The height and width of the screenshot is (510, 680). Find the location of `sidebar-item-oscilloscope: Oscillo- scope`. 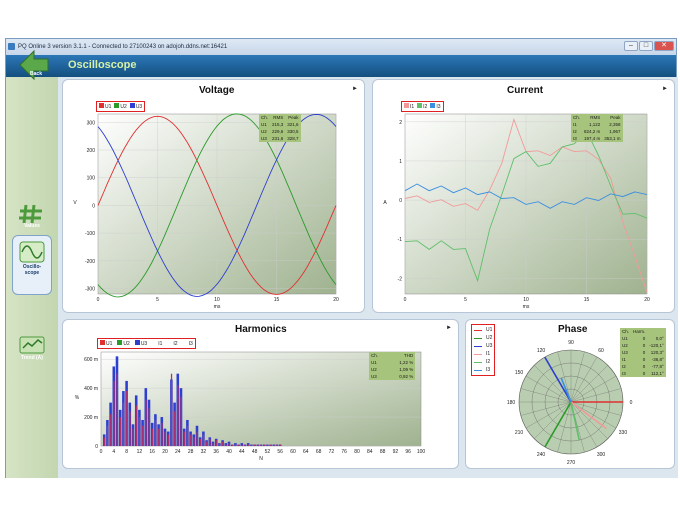

sidebar-item-oscilloscope: Oscillo- scope is located at coordinates (32, 265).